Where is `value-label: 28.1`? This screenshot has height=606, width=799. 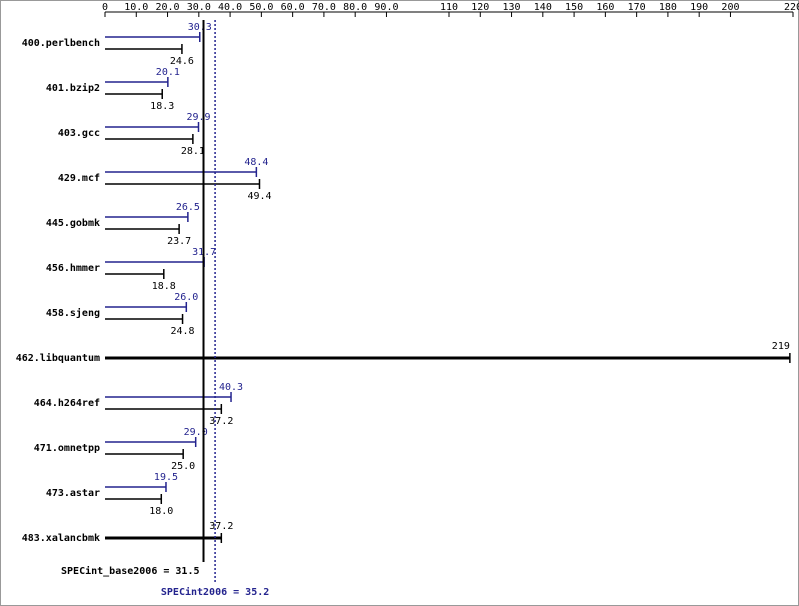 value-label: 28.1 is located at coordinates (193, 151).